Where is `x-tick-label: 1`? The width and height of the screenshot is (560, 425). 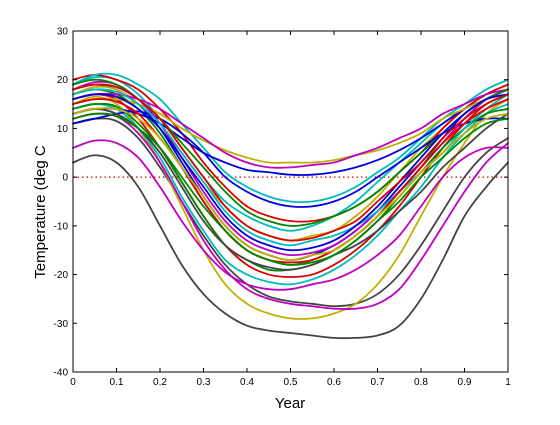 x-tick-label: 1 is located at coordinates (508, 382).